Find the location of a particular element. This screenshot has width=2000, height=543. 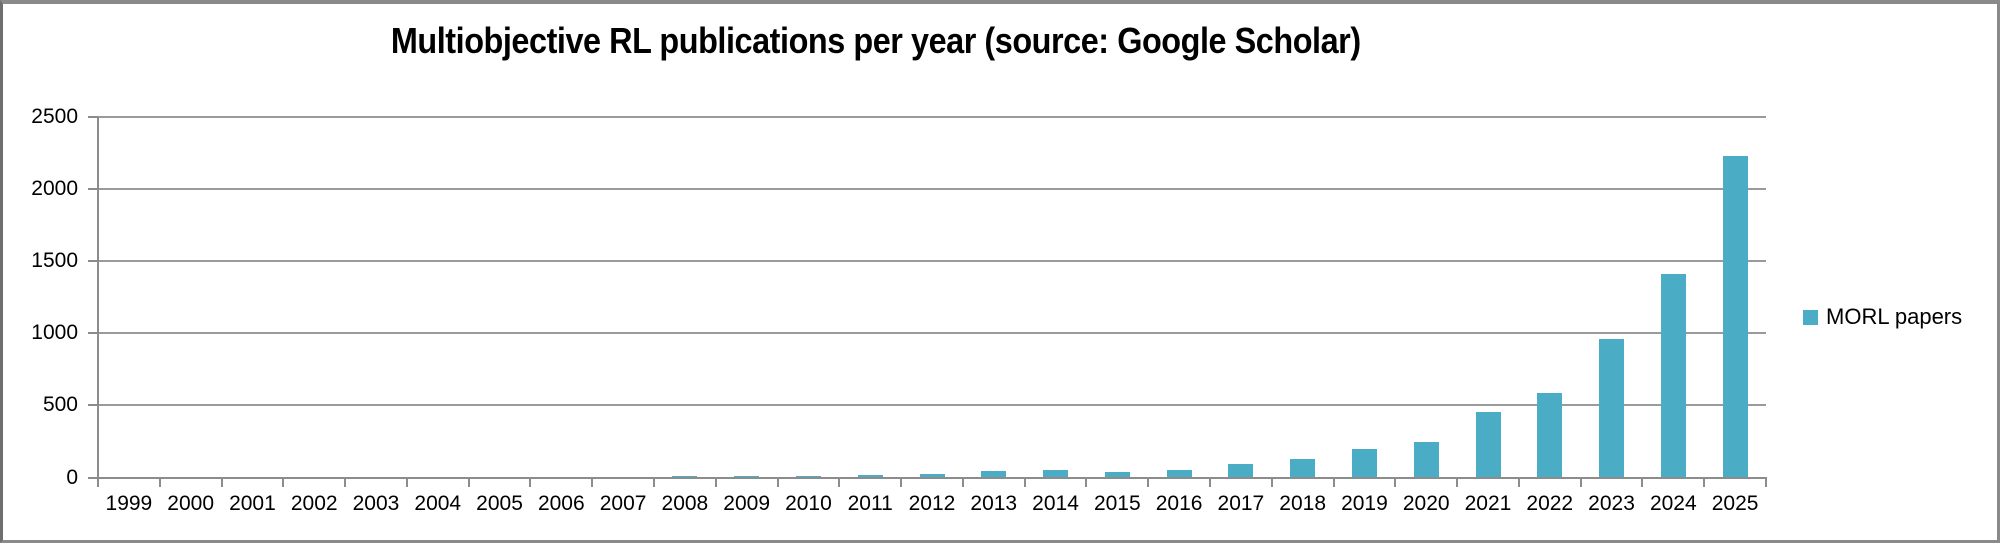

bar-2017 is located at coordinates (1241, 470).